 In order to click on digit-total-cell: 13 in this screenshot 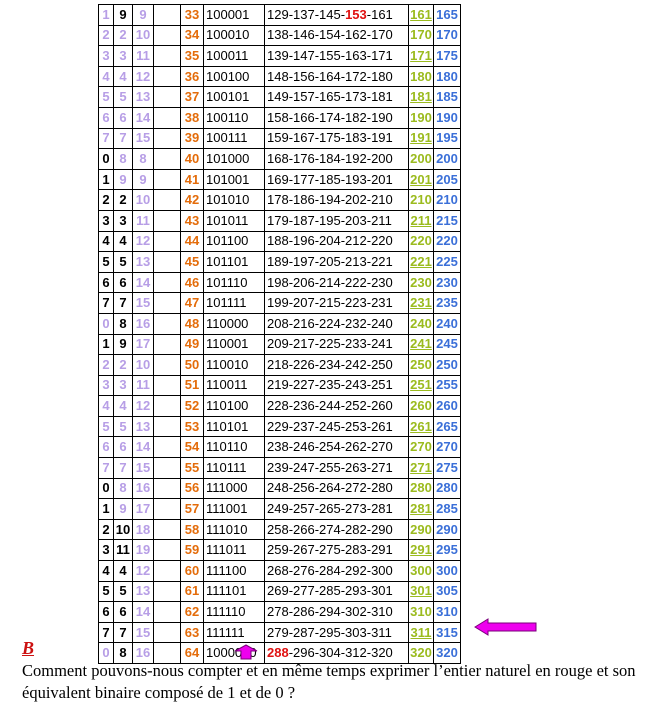, I will do `click(143, 591)`.